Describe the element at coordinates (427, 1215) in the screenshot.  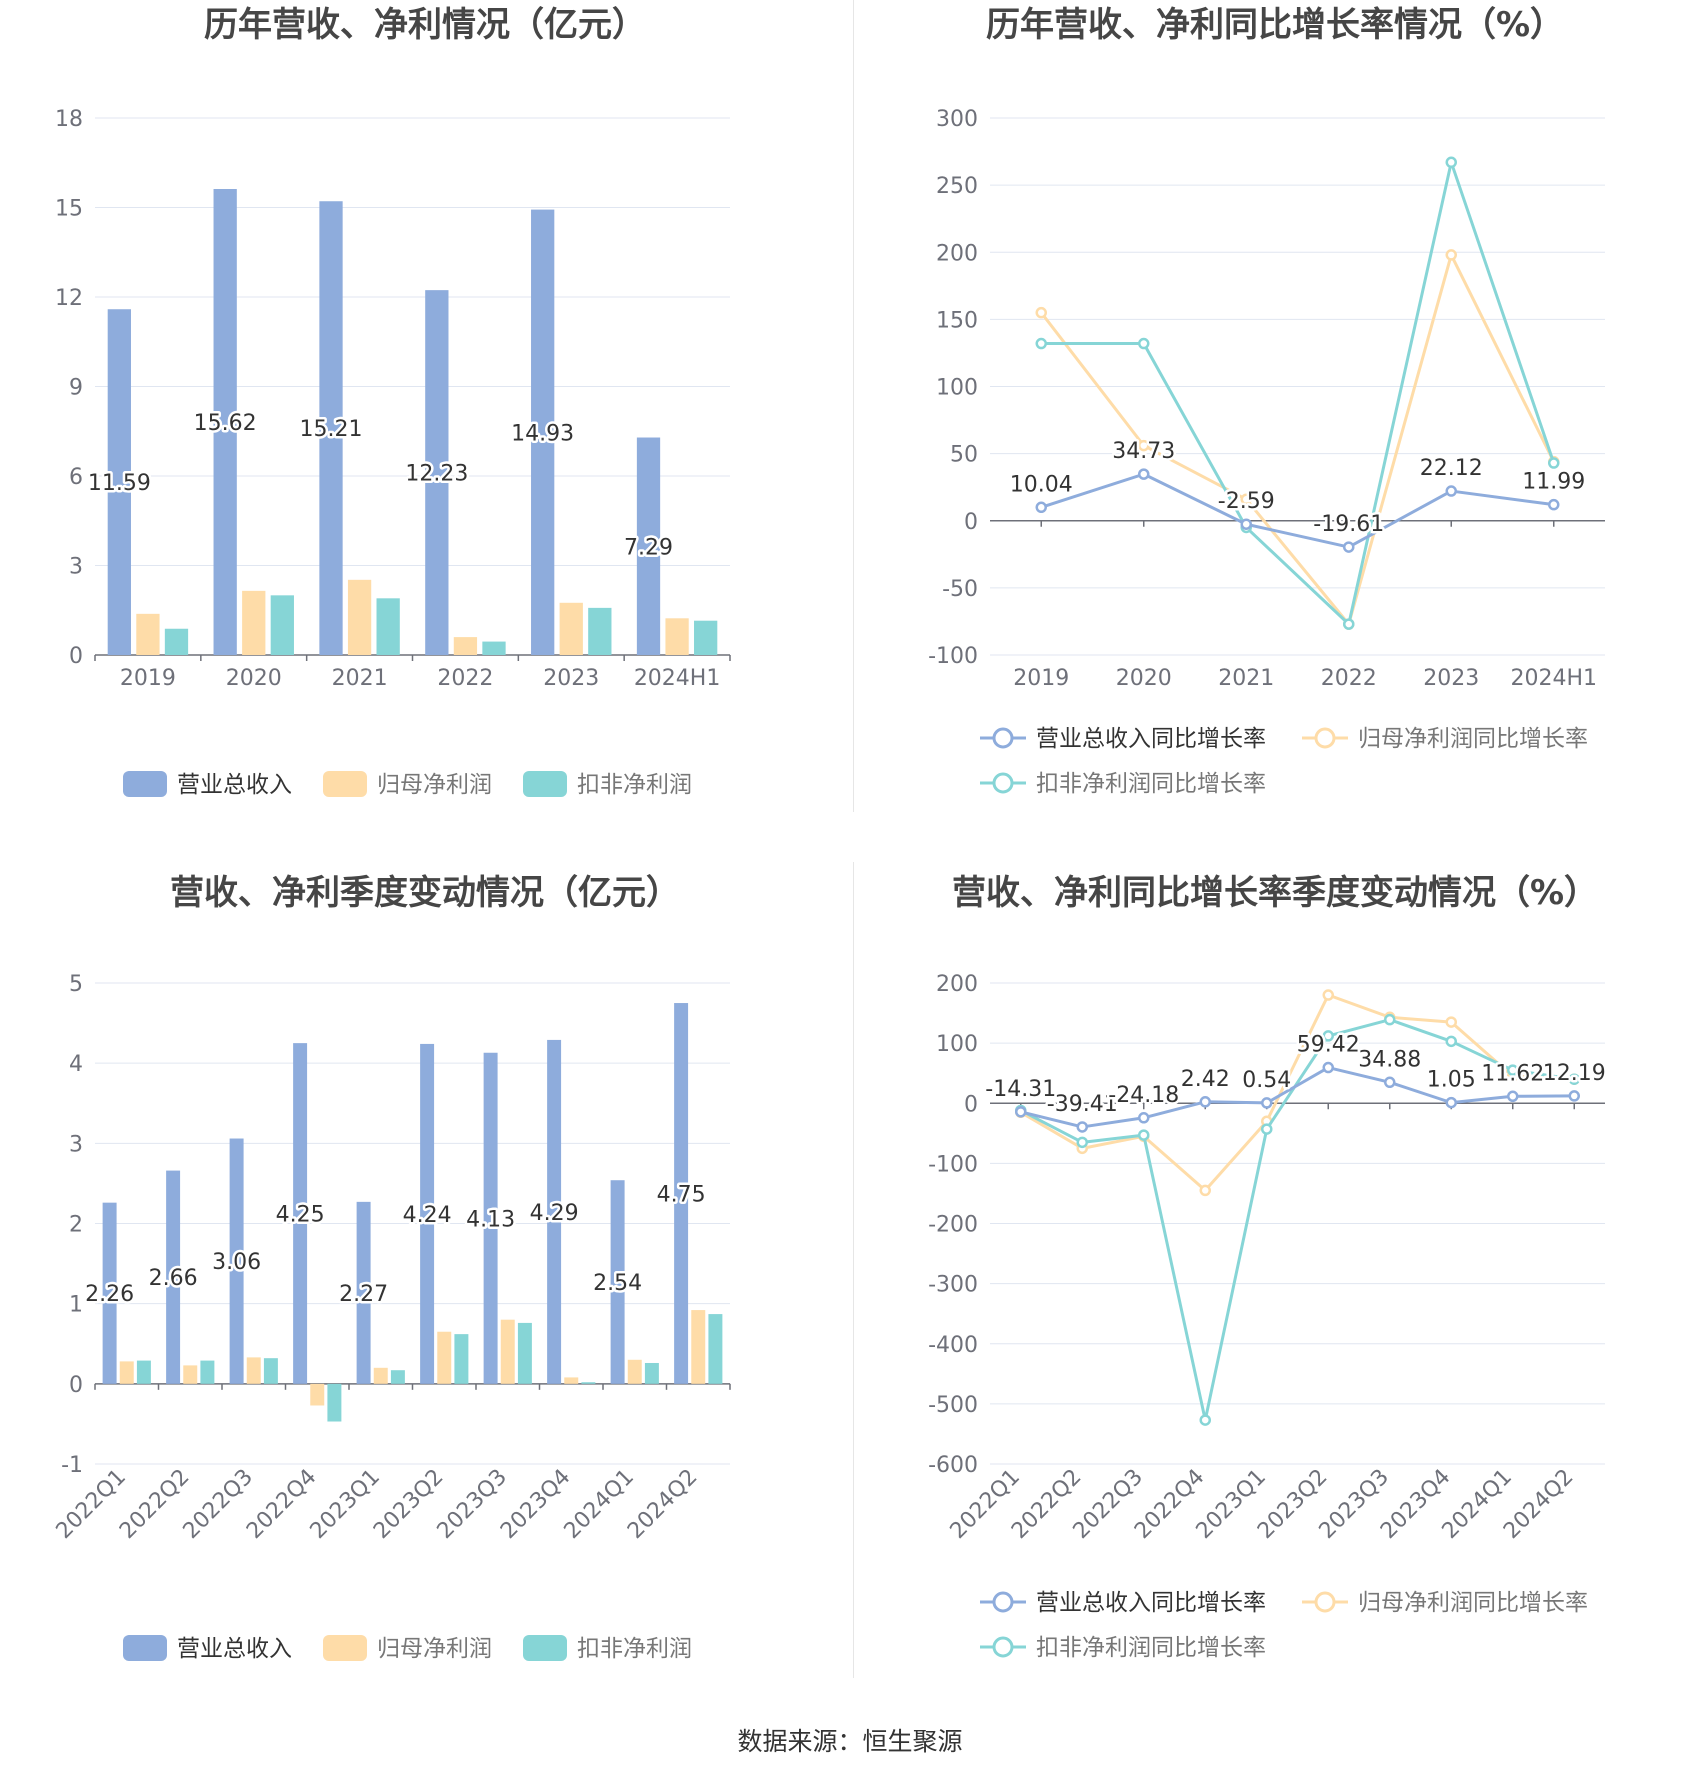
I see `data-label: 4.24` at that location.